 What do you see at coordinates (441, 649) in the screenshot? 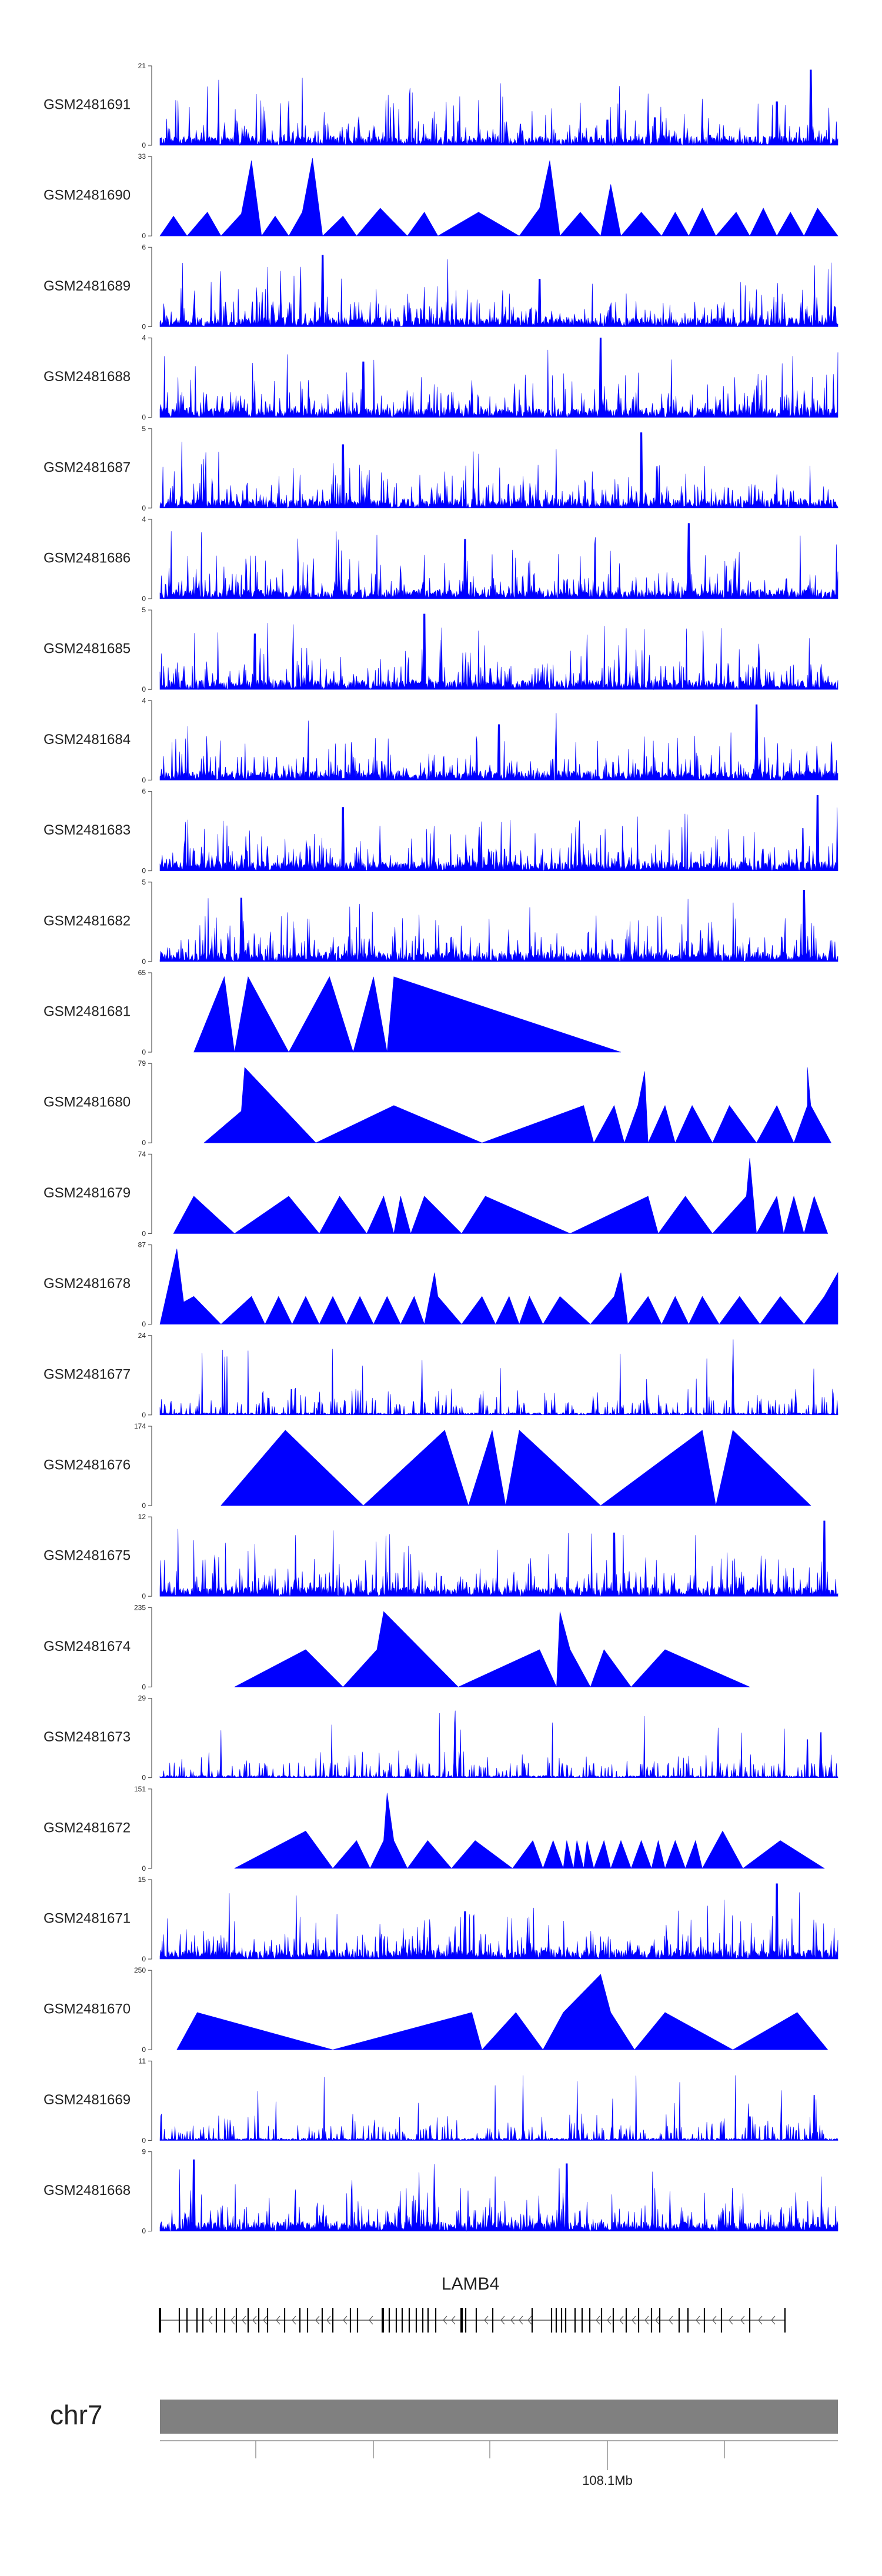
I see `track-GSM2481685: GSM2481685 5 0` at bounding box center [441, 649].